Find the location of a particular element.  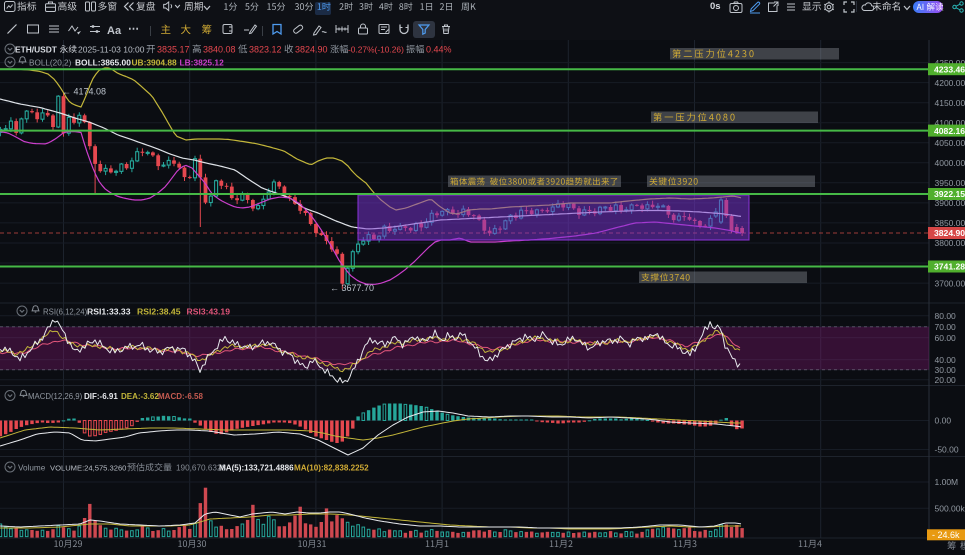

svg-text: ← 4174.08 is located at coordinates (84, 92).